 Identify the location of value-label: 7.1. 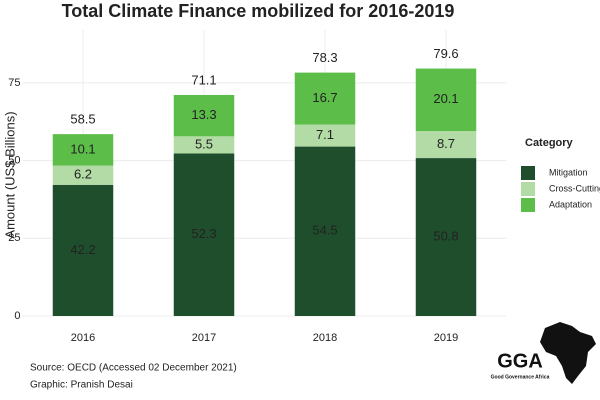
(325, 134).